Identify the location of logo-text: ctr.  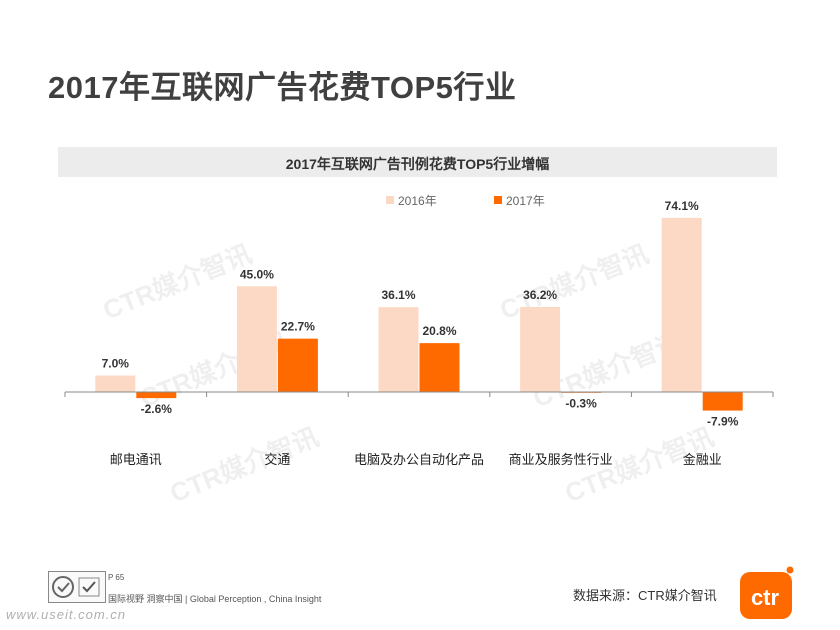
(765, 597).